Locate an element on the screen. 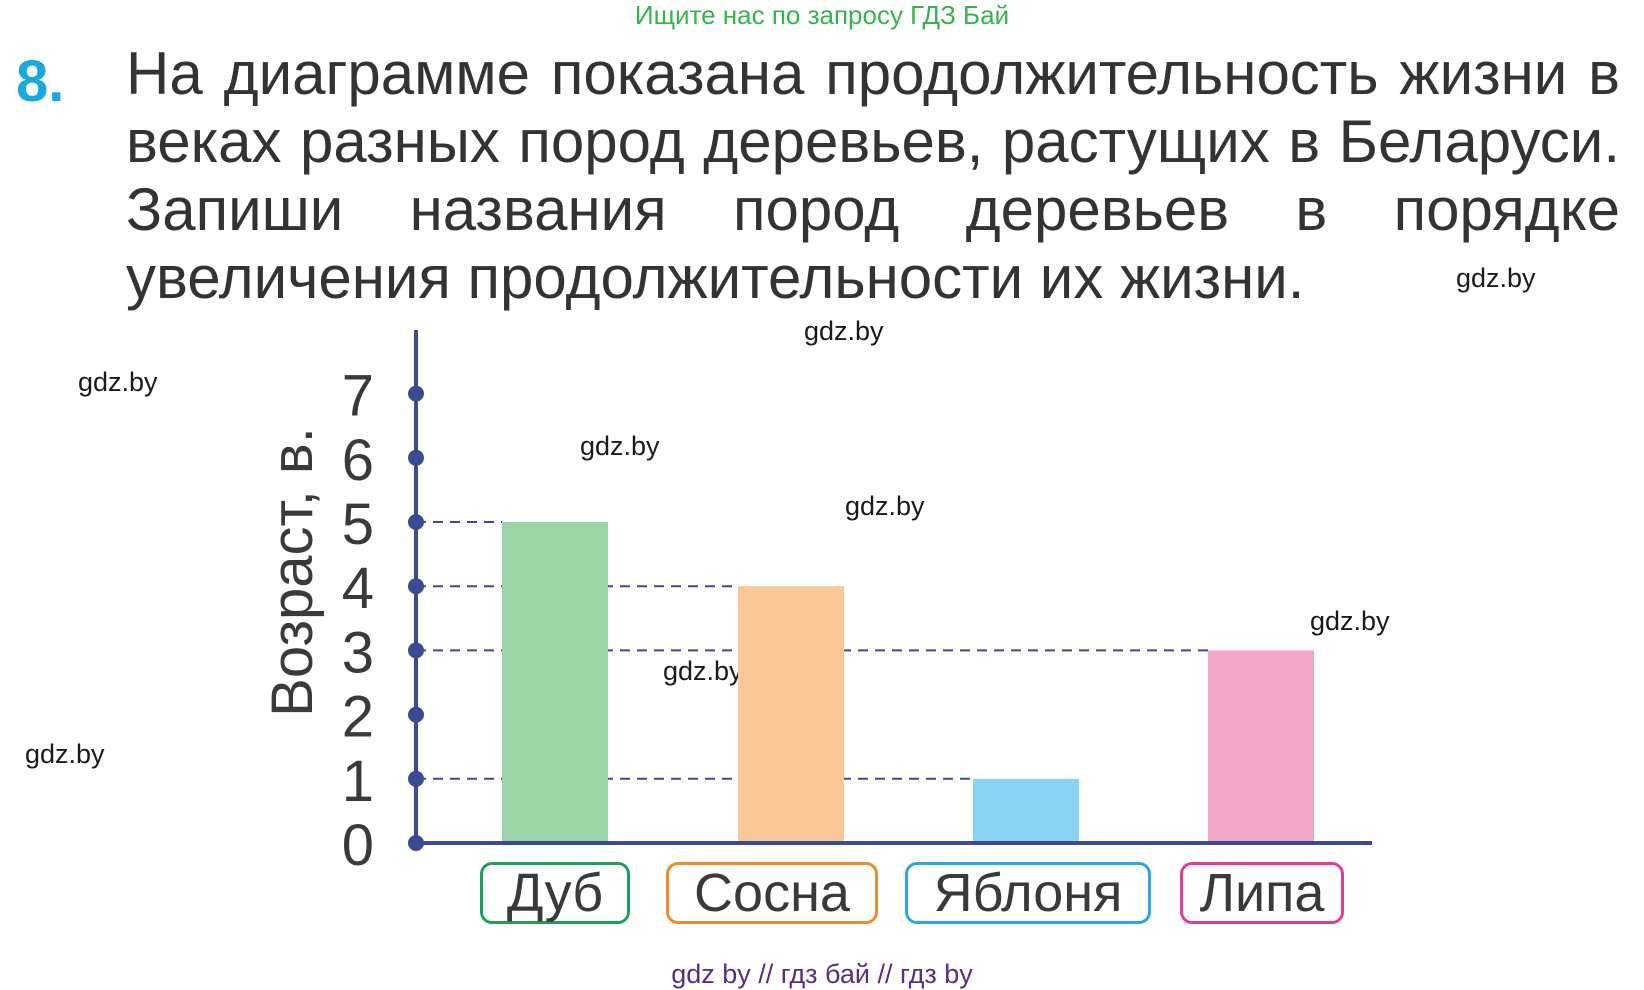 The image size is (1644, 990). category-label-Яблоня: Яблоня is located at coordinates (1028, 893).